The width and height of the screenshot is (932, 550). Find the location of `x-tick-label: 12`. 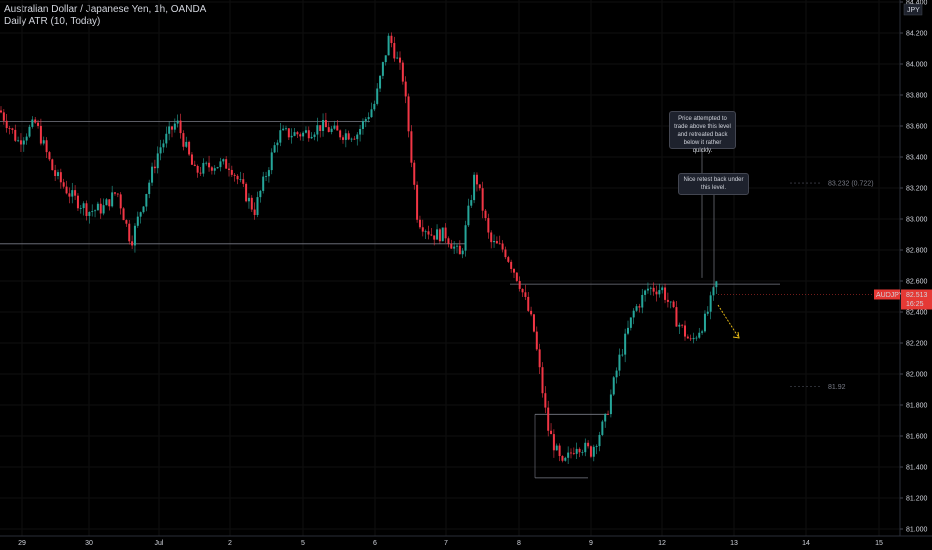

x-tick-label: 12 is located at coordinates (662, 543).